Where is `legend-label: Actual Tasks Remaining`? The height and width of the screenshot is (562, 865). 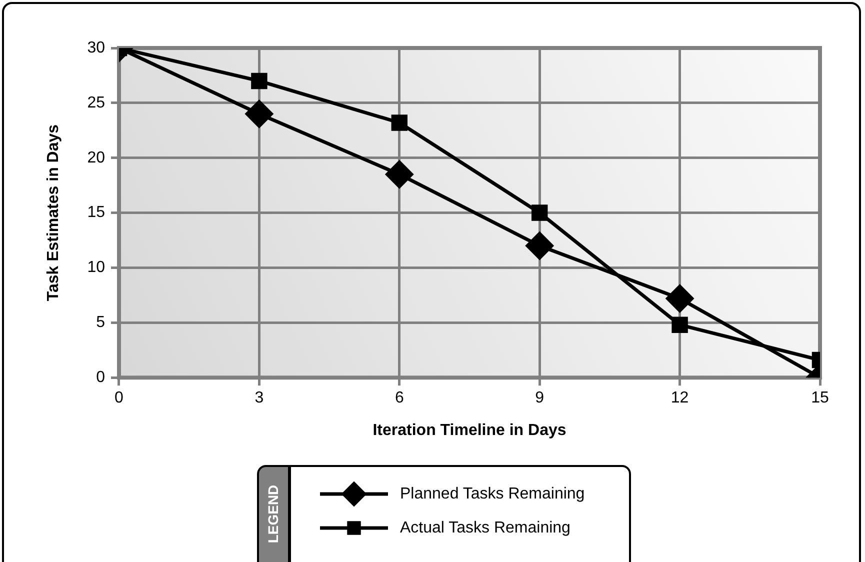
legend-label: Actual Tasks Remaining is located at coordinates (485, 527).